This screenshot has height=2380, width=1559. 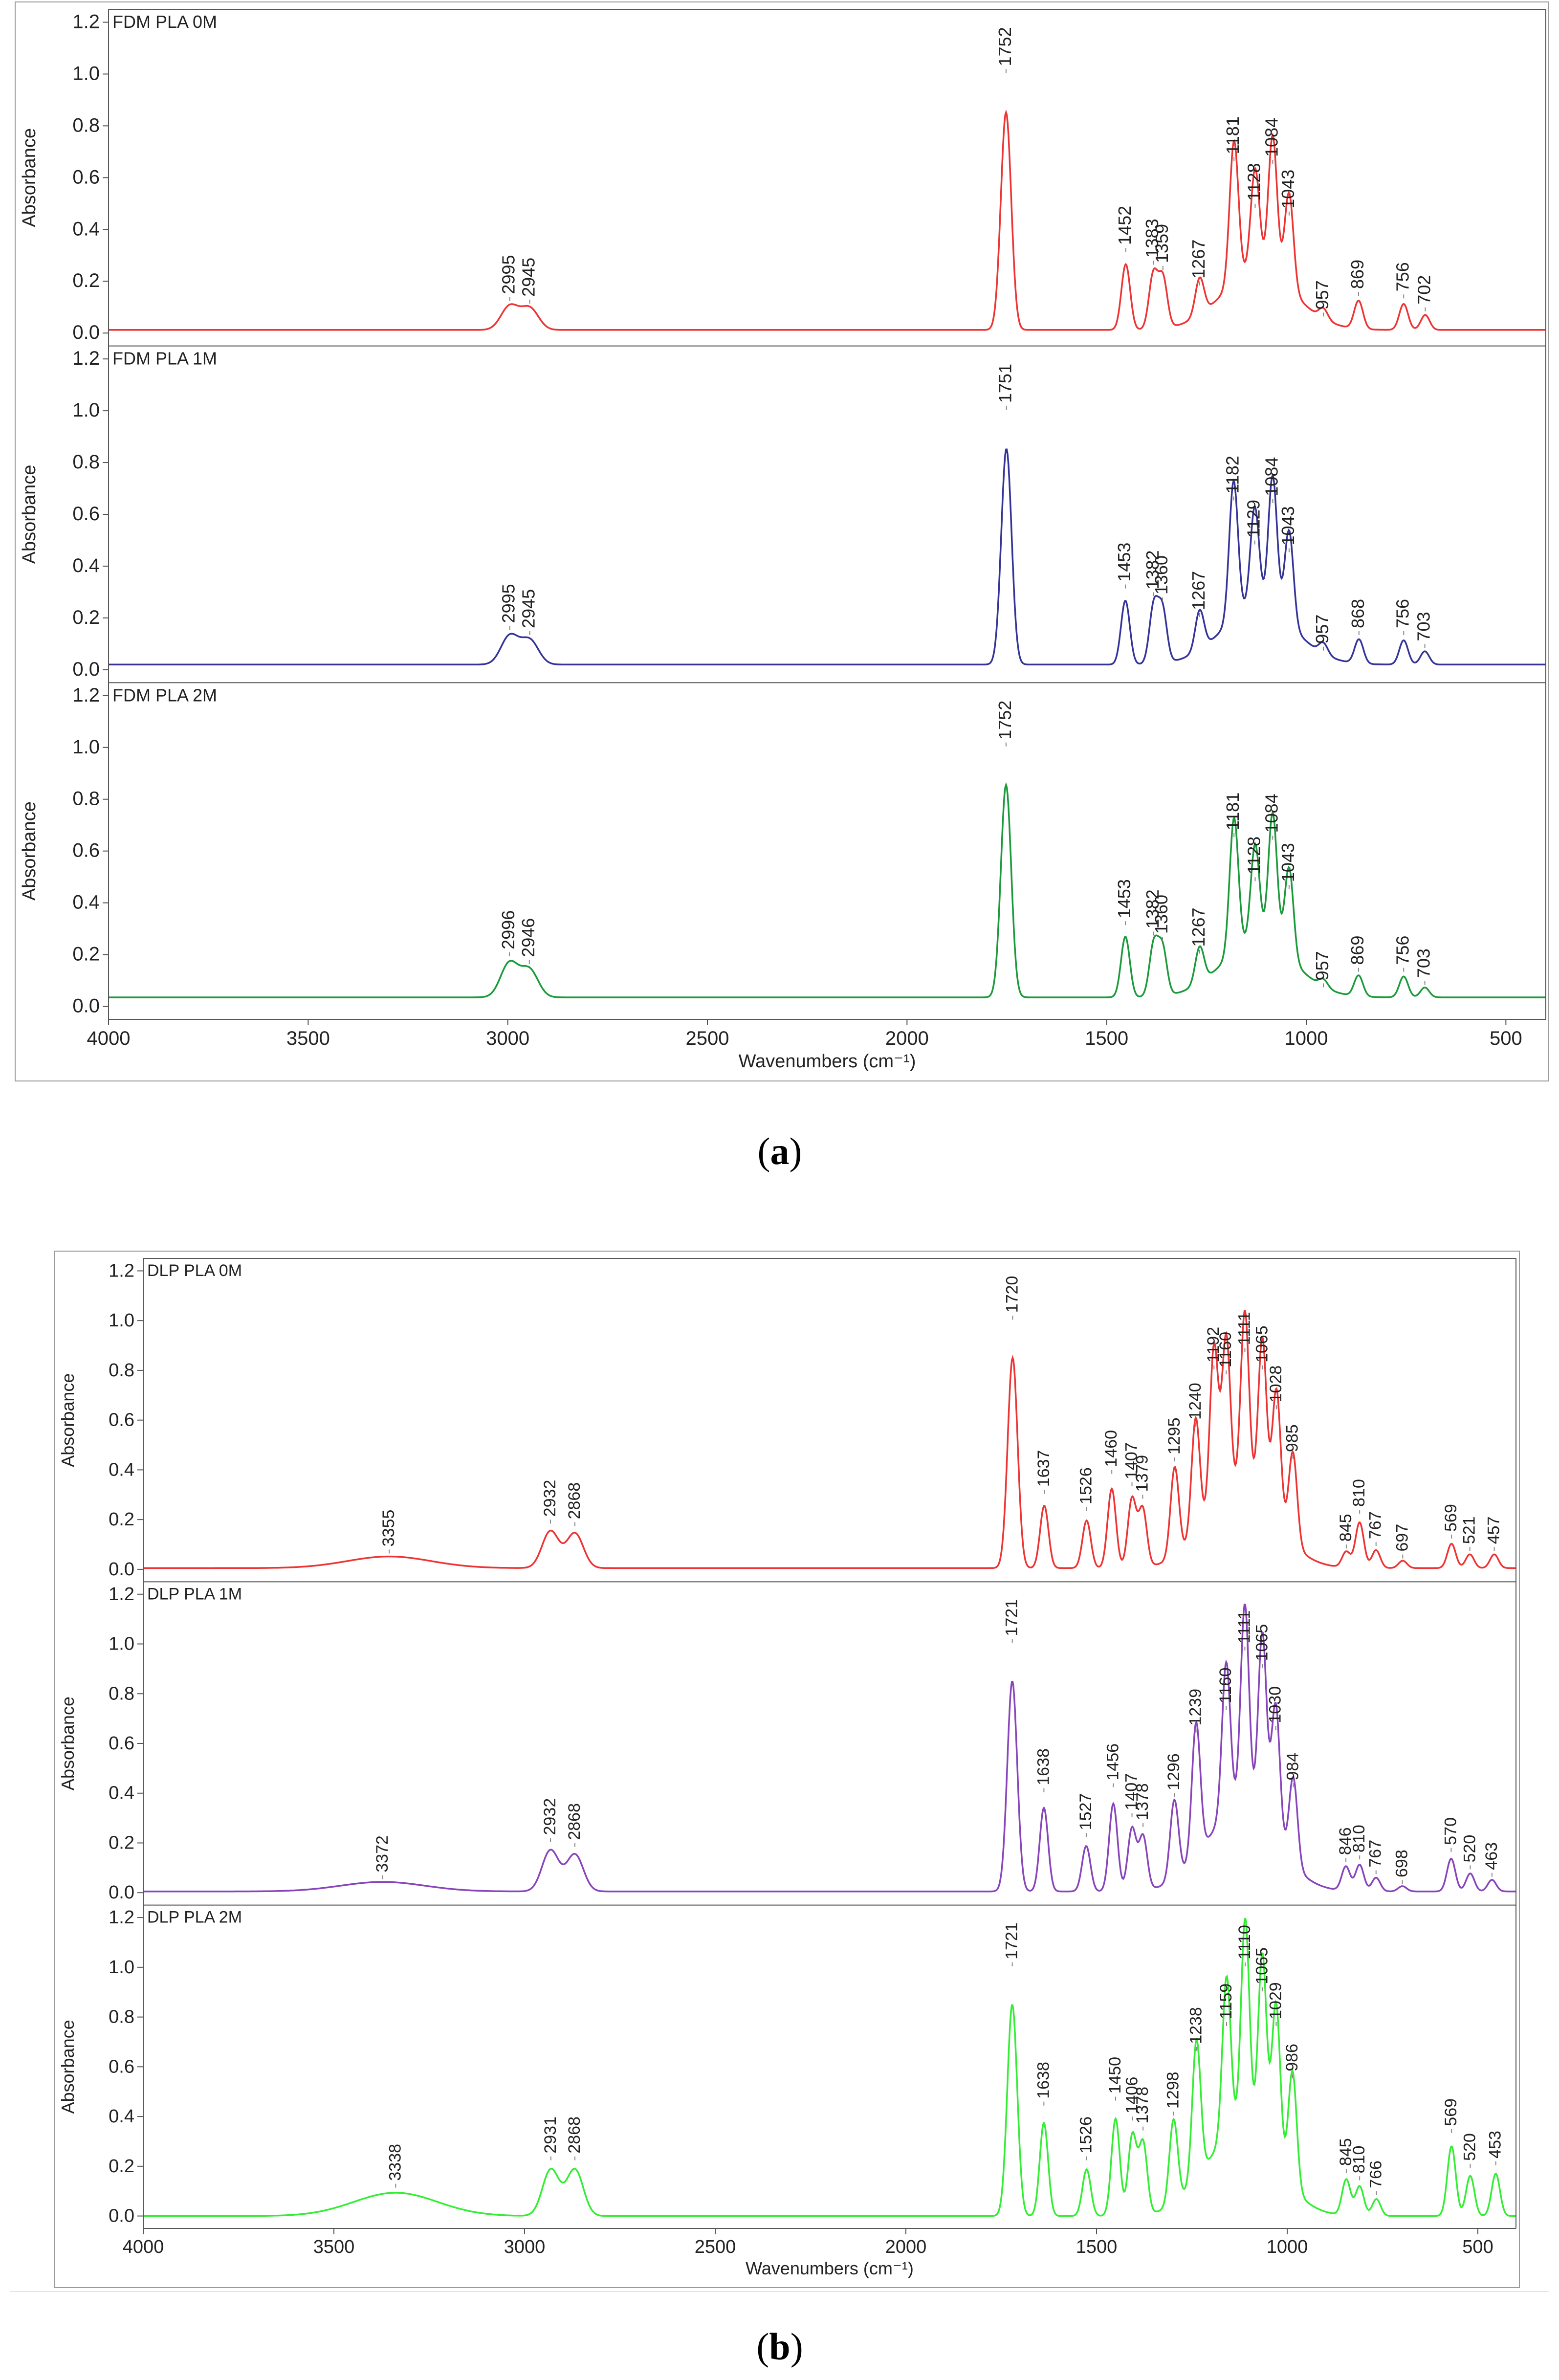 What do you see at coordinates (1254, 518) in the screenshot?
I see `peak-label: 1129` at bounding box center [1254, 518].